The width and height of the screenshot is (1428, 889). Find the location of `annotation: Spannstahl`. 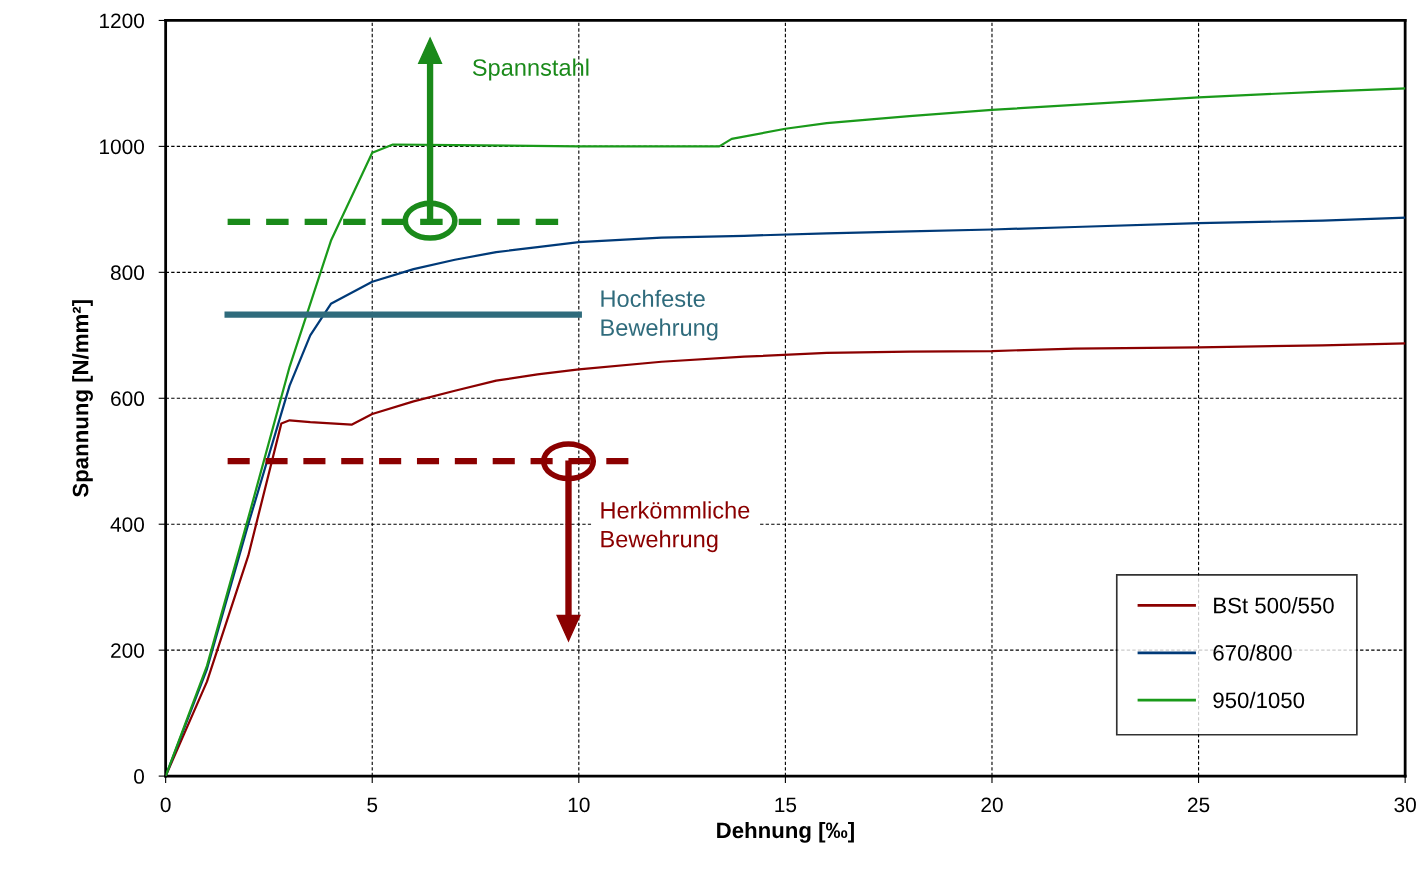

annotation: Spannstahl is located at coordinates (530, 69).